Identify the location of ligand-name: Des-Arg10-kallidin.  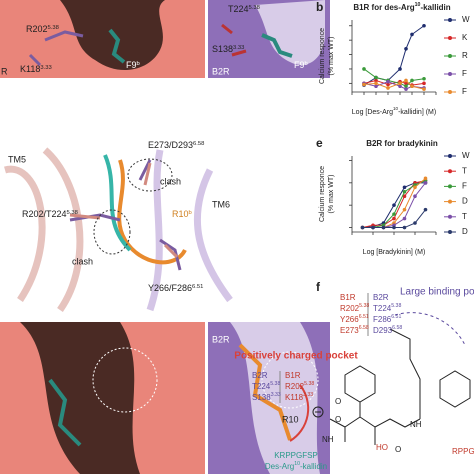
(296, 466).